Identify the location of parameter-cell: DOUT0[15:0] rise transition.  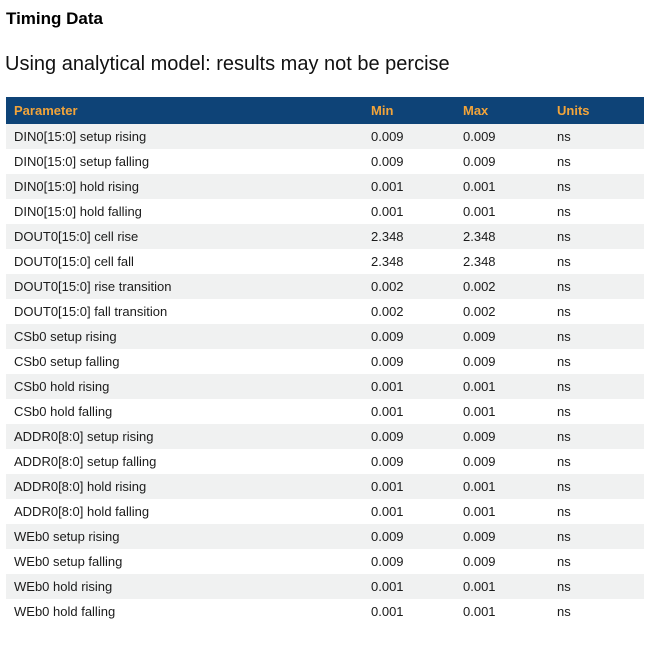
(184, 286).